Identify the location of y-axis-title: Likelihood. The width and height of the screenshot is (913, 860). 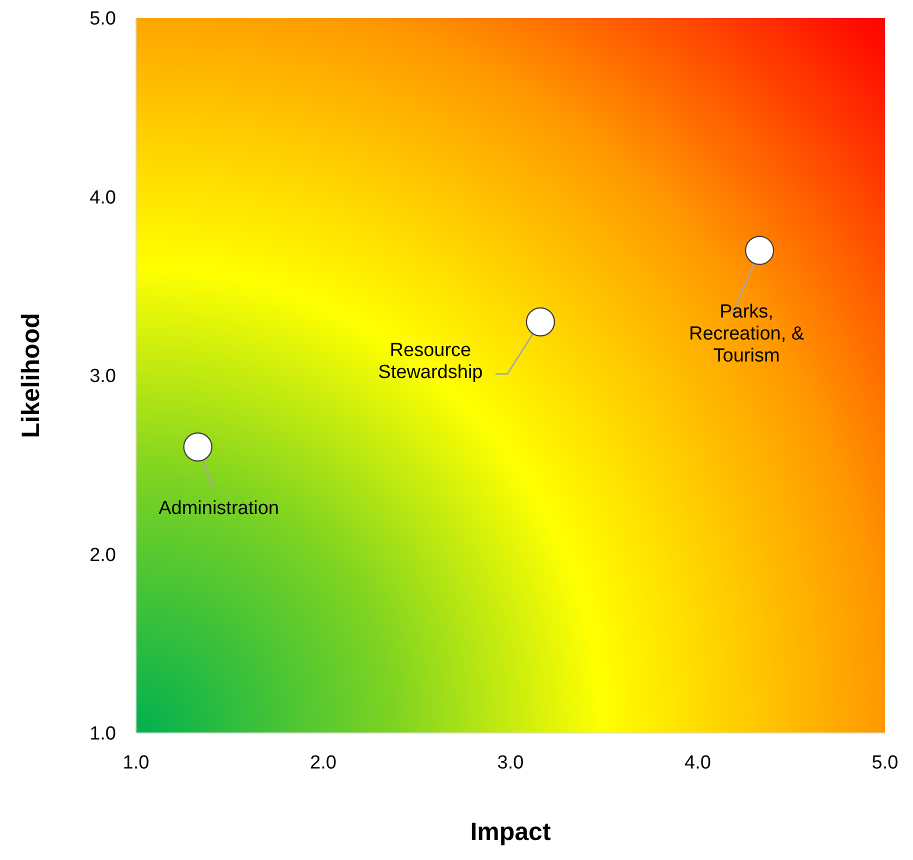
(30, 375).